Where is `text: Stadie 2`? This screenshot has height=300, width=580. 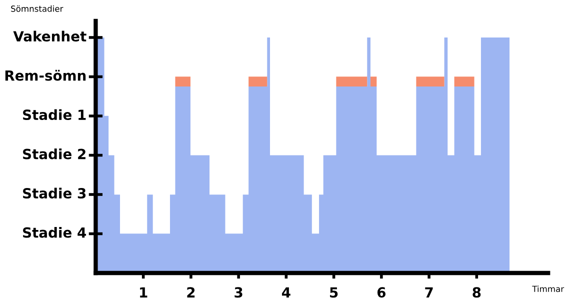 text: Stadie 2 is located at coordinates (54, 154).